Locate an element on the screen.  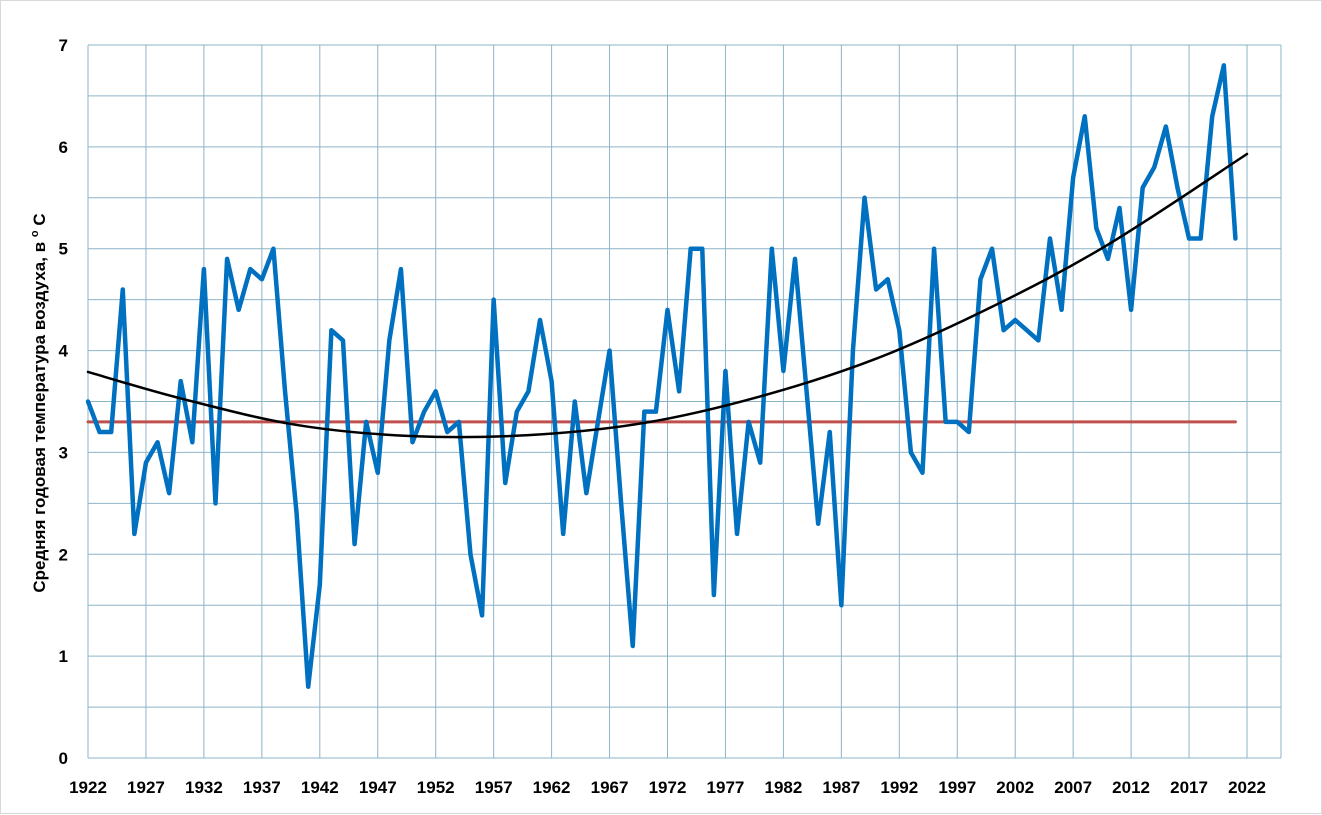
x-tick-label: 2012 is located at coordinates (1131, 787).